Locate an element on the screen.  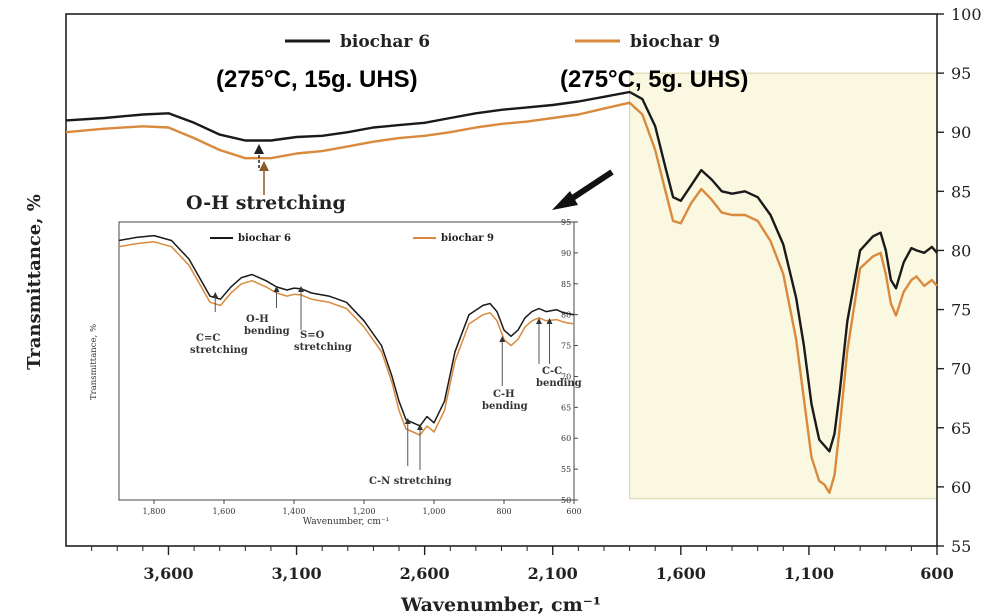
legend-label-biochar-6: biochar 6 is located at coordinates (385, 42).